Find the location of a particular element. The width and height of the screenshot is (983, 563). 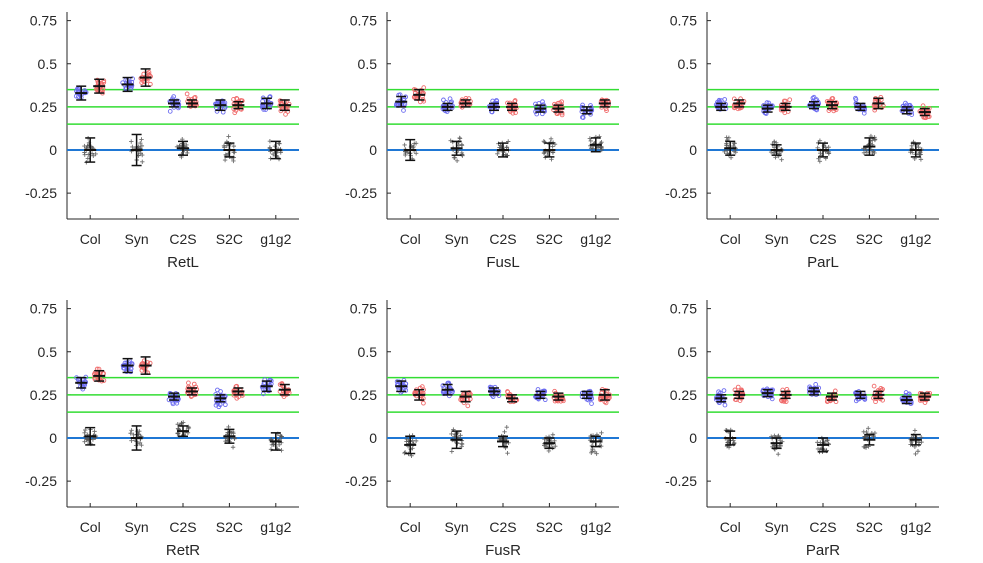

chart-panel-fusr: -0.25 0 0.25 0.5 0.75 Col Syn C2S S2C g1g2 FusR is located at coordinates (482, 429).